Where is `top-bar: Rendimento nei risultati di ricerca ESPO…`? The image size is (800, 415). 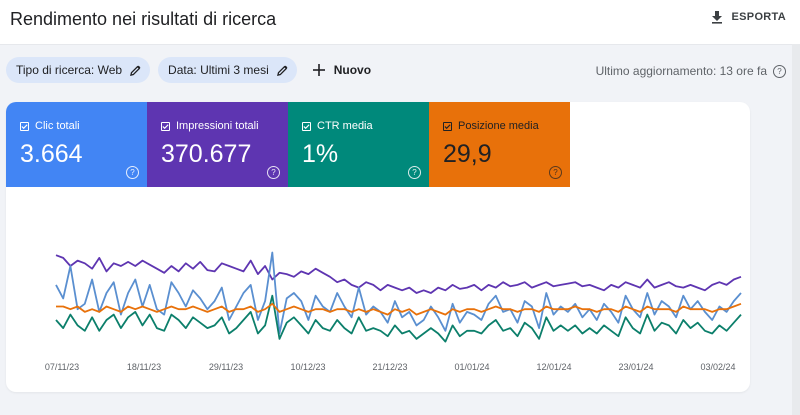
top-bar: Rendimento nei risultati di ricerca ESPO… is located at coordinates (400, 22).